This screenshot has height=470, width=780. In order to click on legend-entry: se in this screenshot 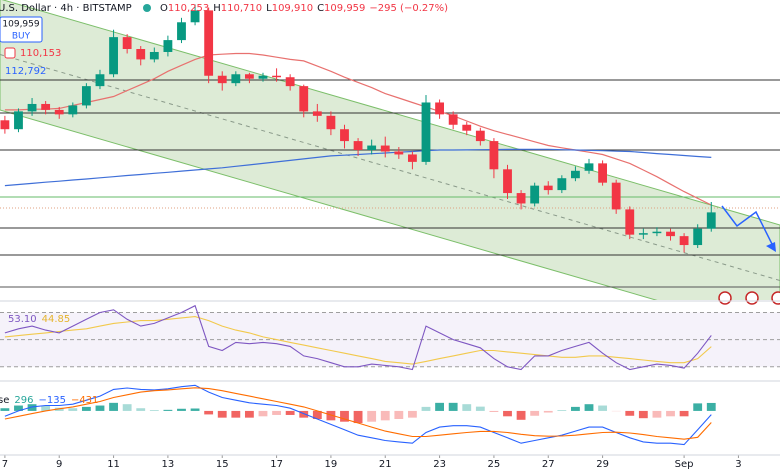, I will do `click(4, 400)`.